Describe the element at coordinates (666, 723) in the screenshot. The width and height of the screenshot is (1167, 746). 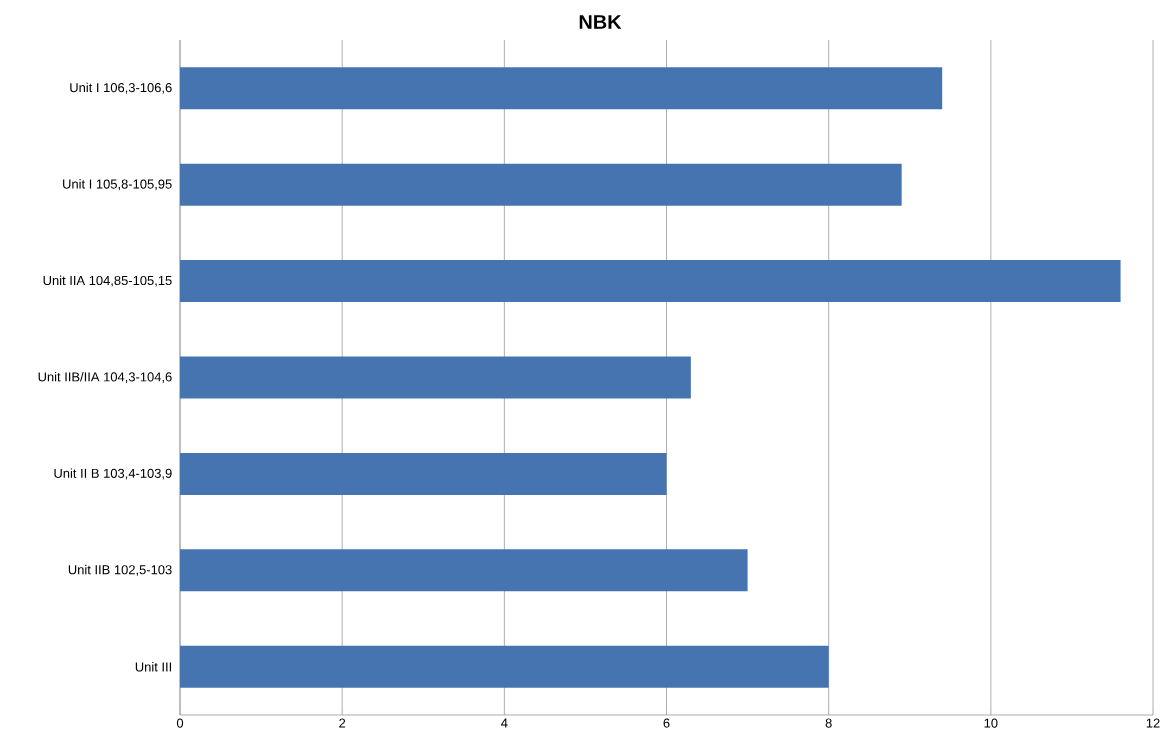
I see `x-tick-label: 6` at that location.